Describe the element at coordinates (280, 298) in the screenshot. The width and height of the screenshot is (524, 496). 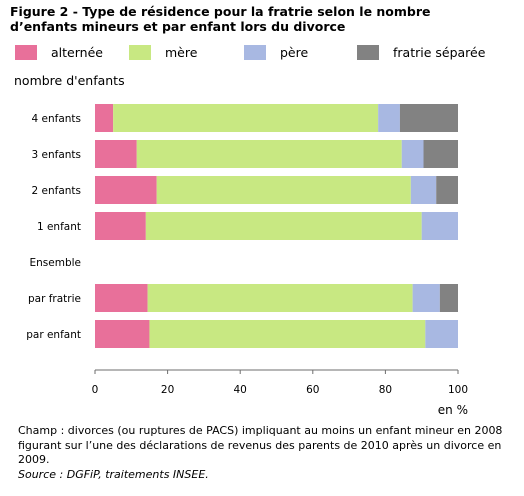
I see `bar-mere-par-fratrie` at that location.